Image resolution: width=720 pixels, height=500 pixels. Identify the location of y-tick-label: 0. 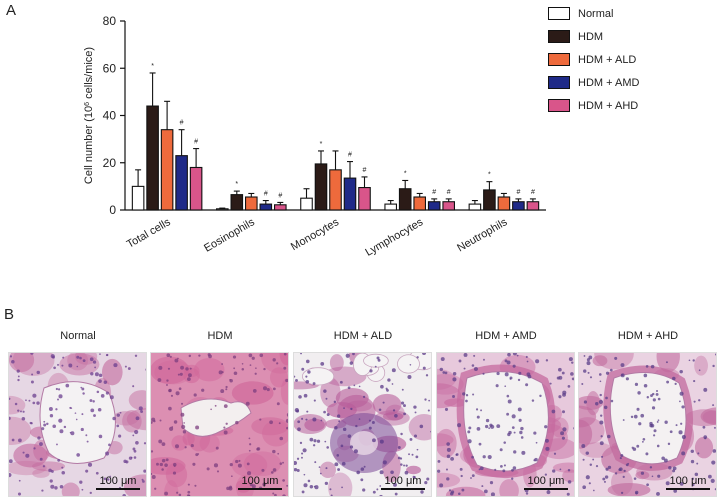
(112, 210).